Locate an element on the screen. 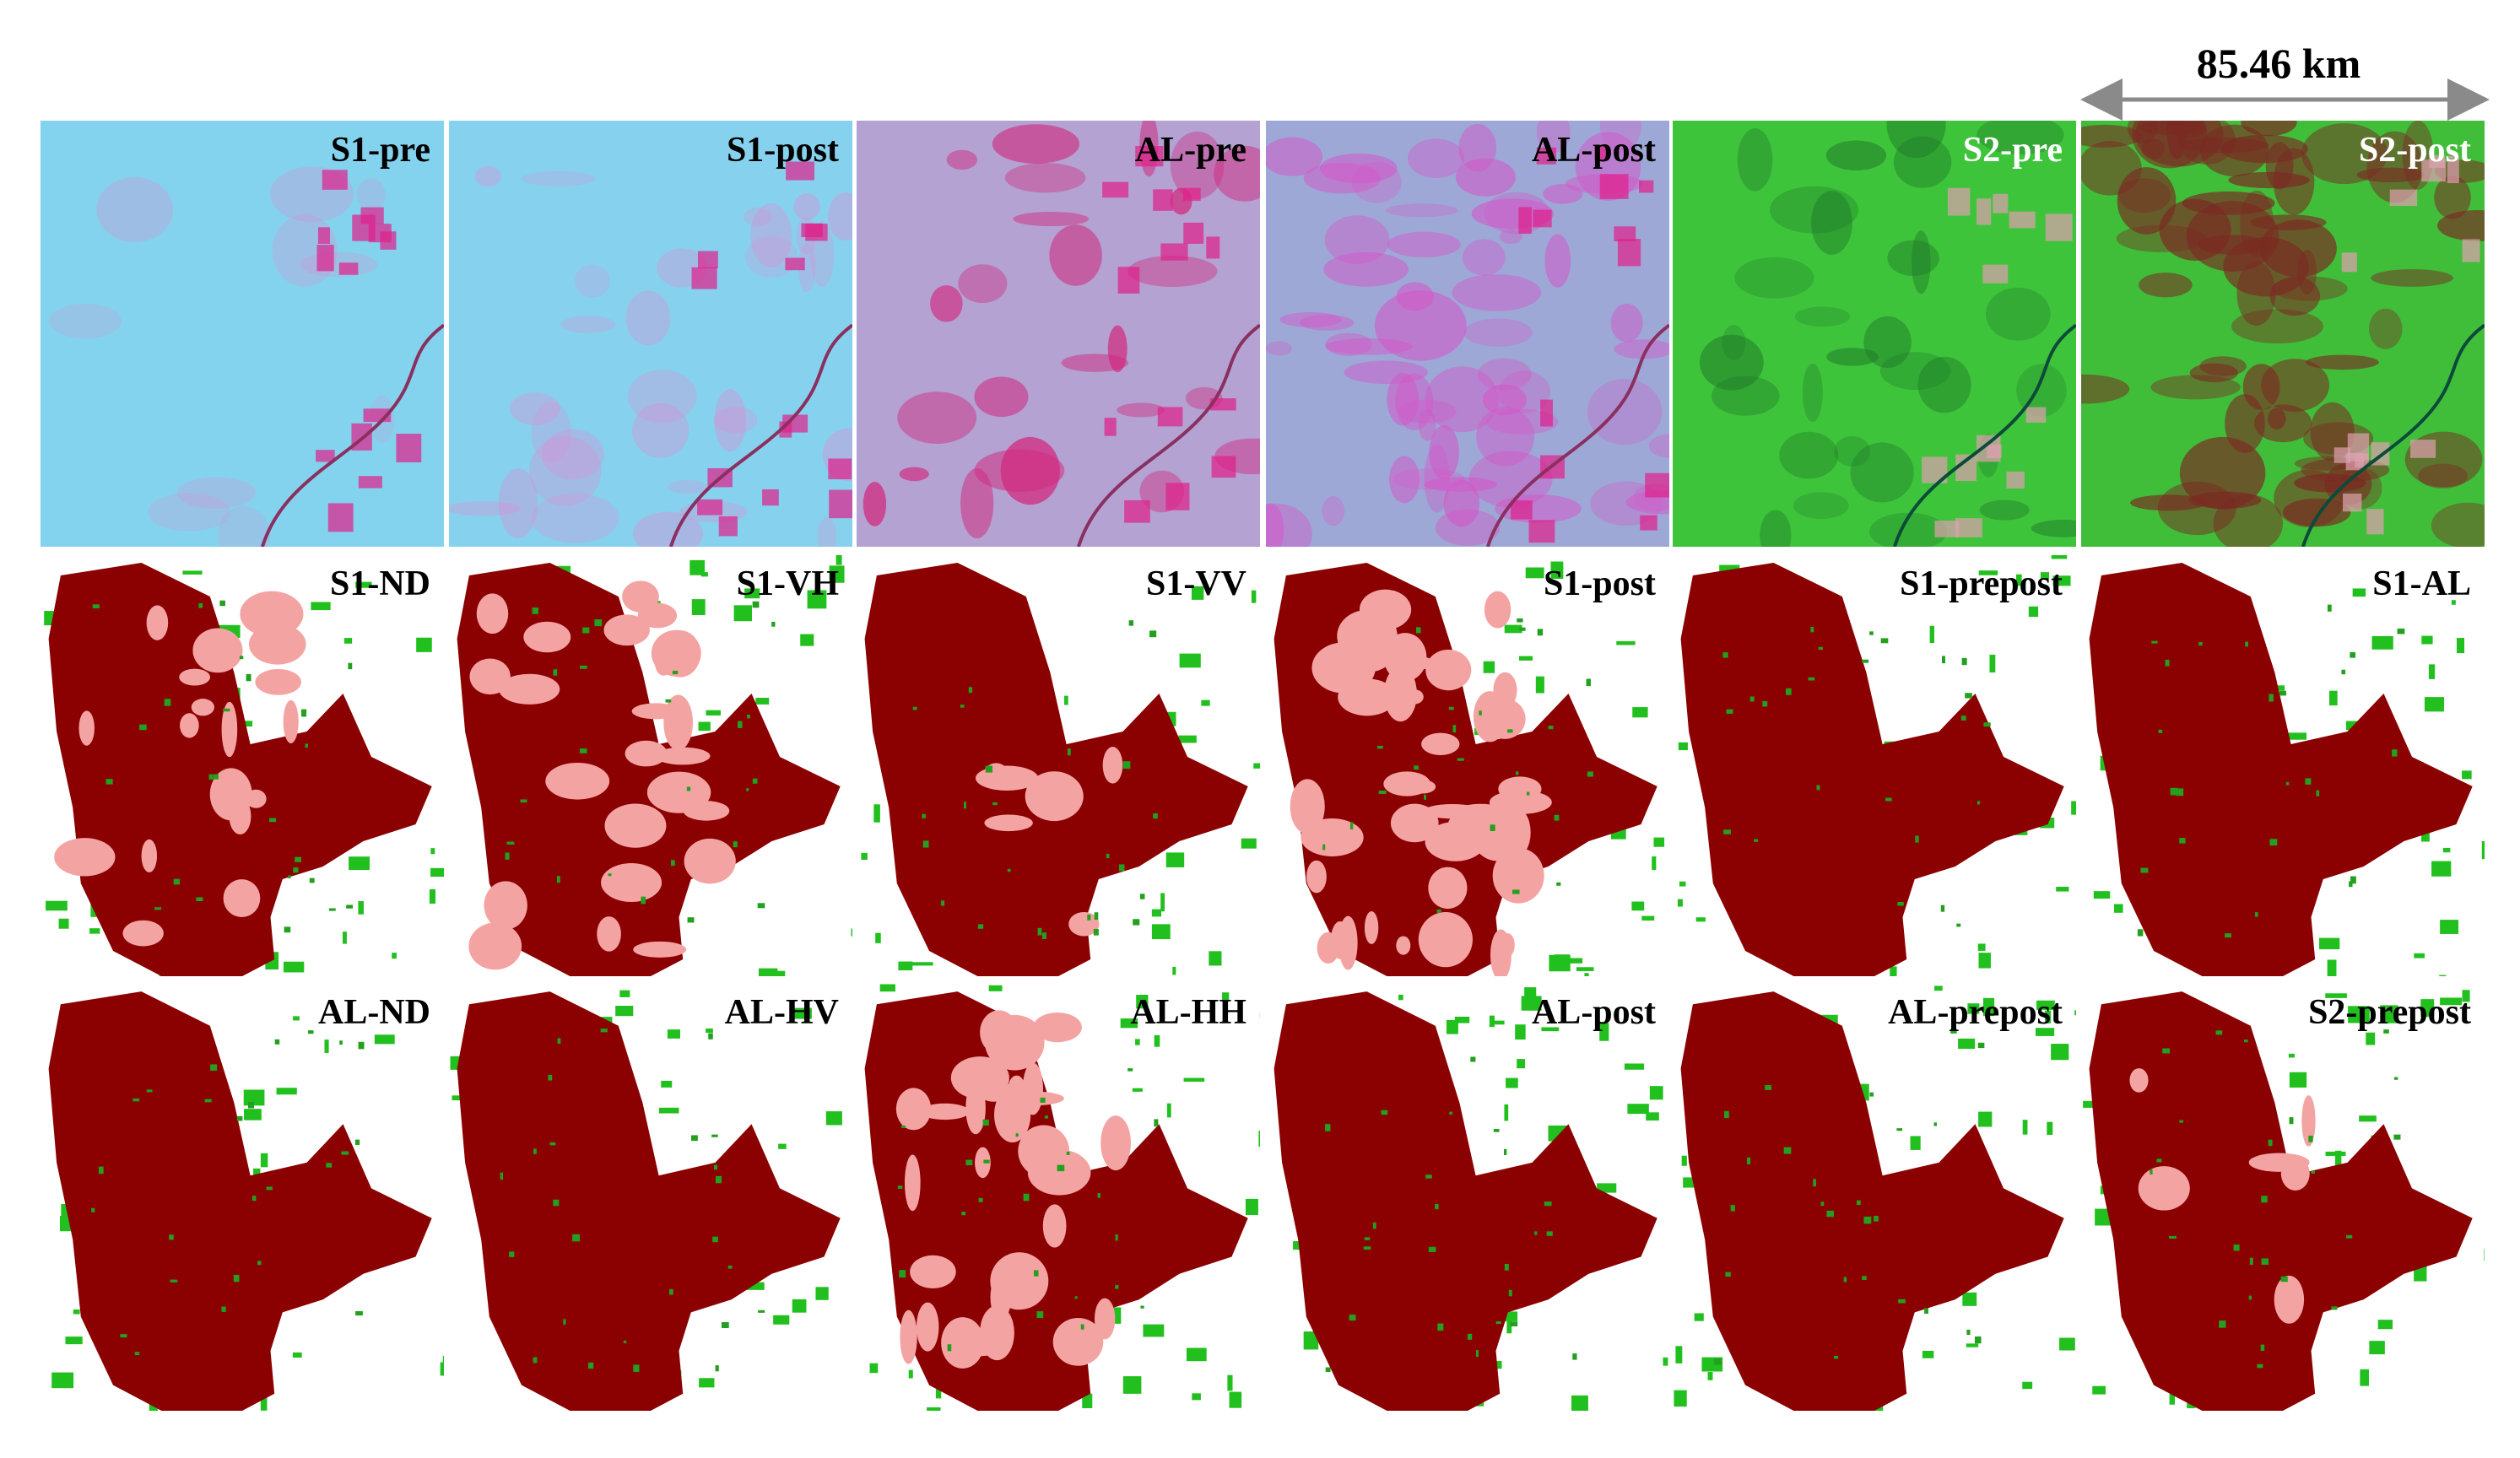  river is located at coordinates (1168, 435).